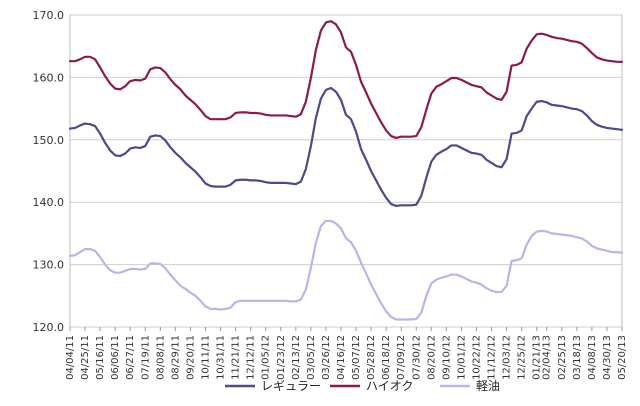  Describe the element at coordinates (537, 357) in the screenshot. I see `x-tick-label: 01/21/13` at that location.